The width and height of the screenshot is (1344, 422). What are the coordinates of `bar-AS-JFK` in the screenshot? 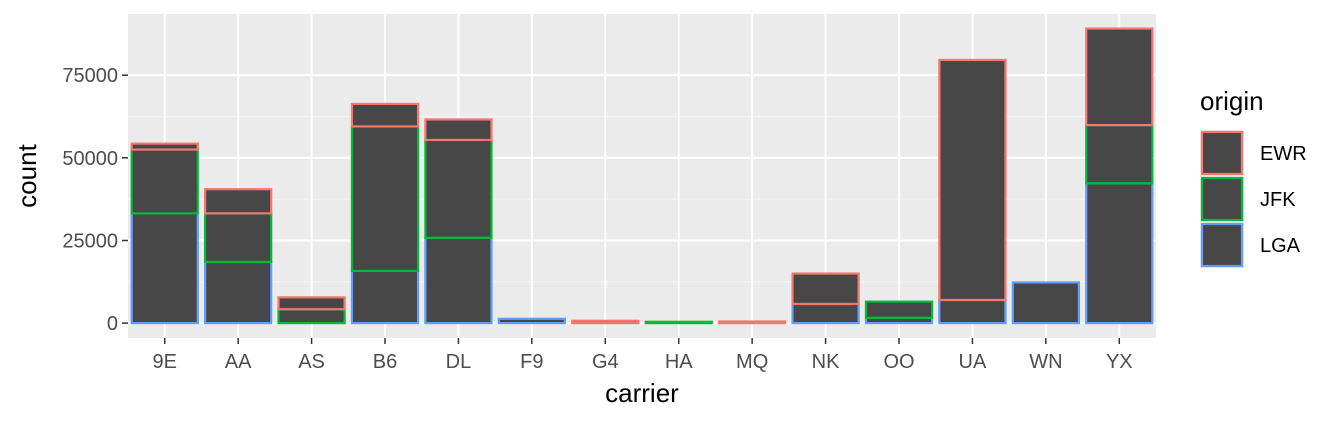 It's located at (311, 316).